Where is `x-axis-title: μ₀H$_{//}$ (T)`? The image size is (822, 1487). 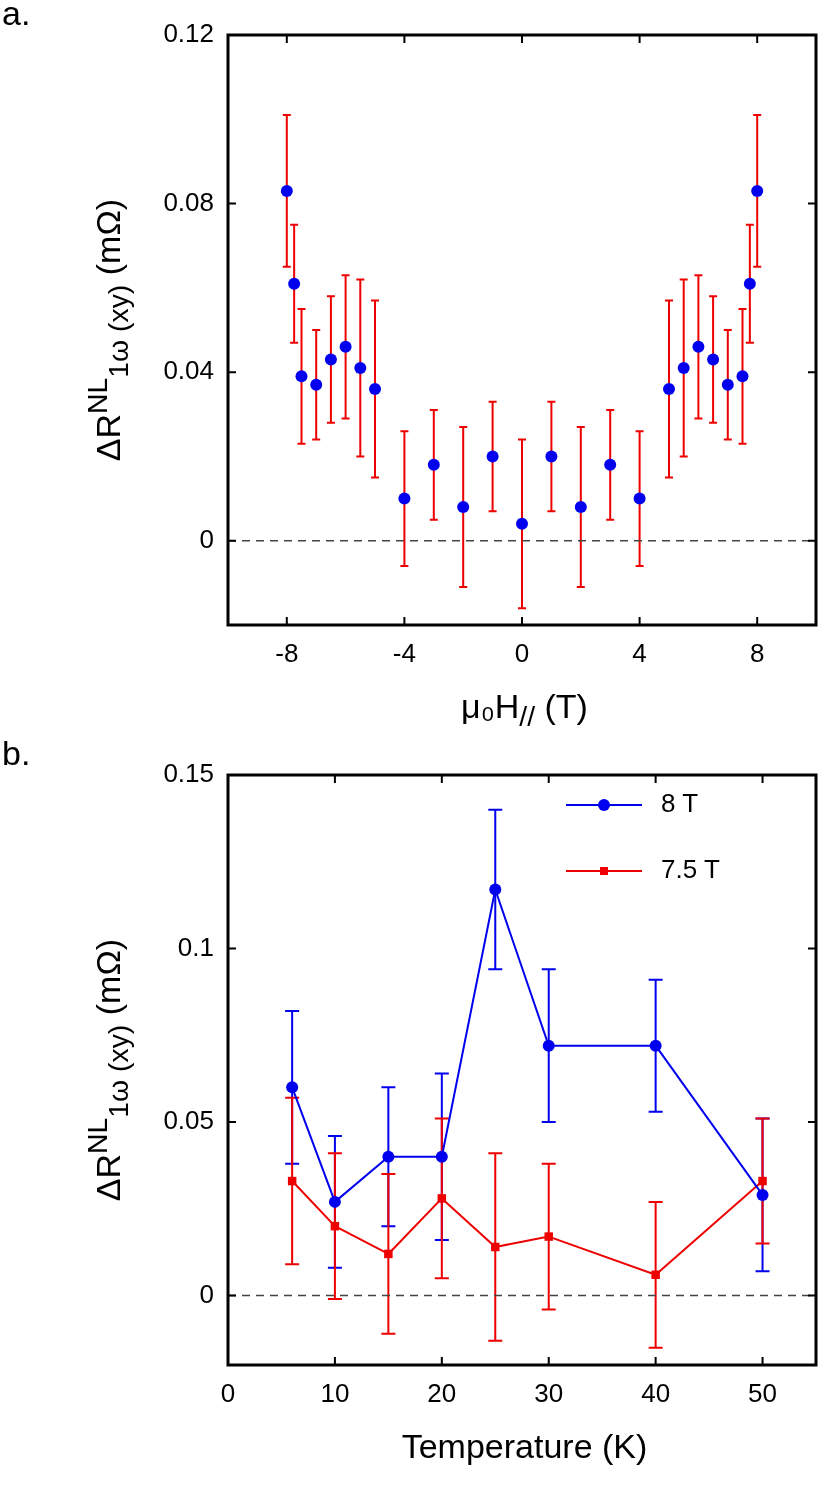 x-axis-title: μ₀H$_{//}$ (T) is located at coordinates (524, 710).